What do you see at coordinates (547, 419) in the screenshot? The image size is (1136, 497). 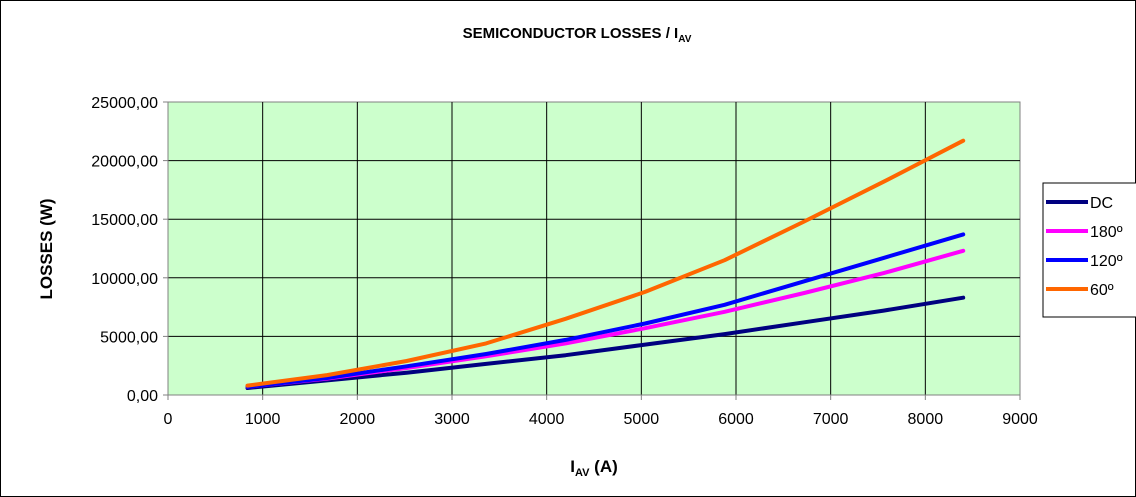 I see `x-tick-label: 4000` at bounding box center [547, 419].